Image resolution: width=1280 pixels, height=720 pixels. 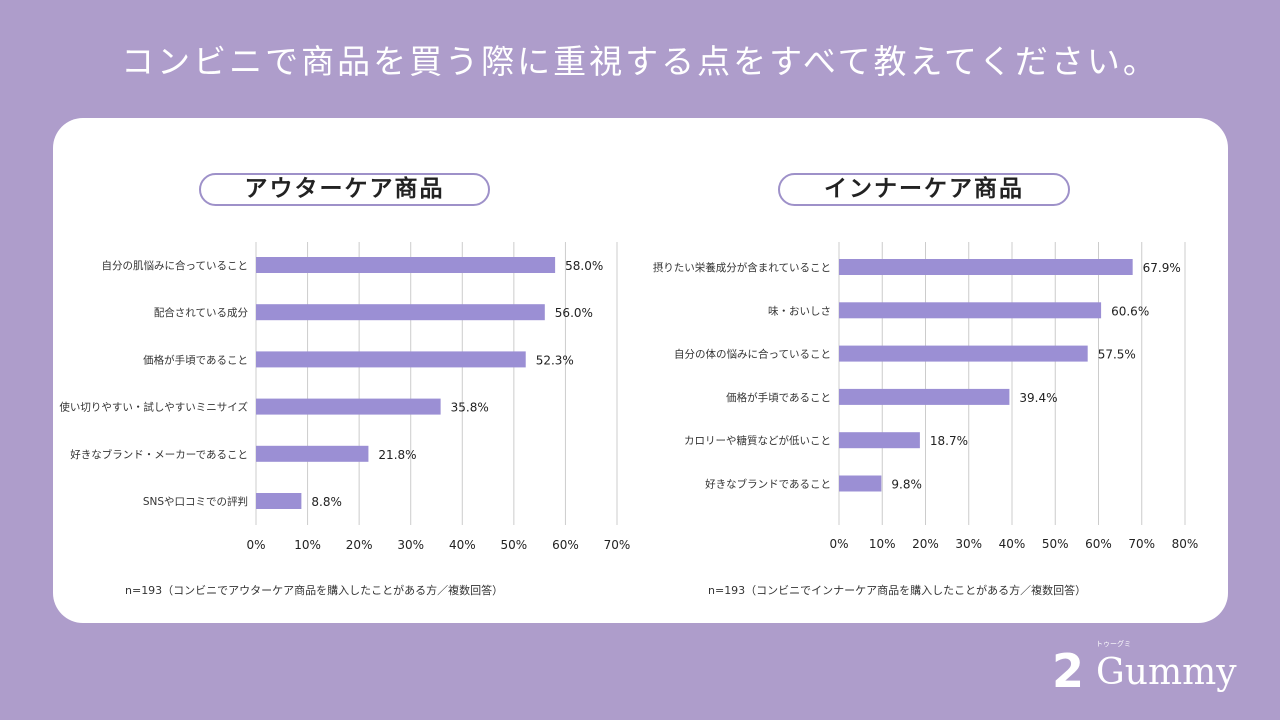 I want to click on data-label: 21.8%, so click(x=397, y=455).